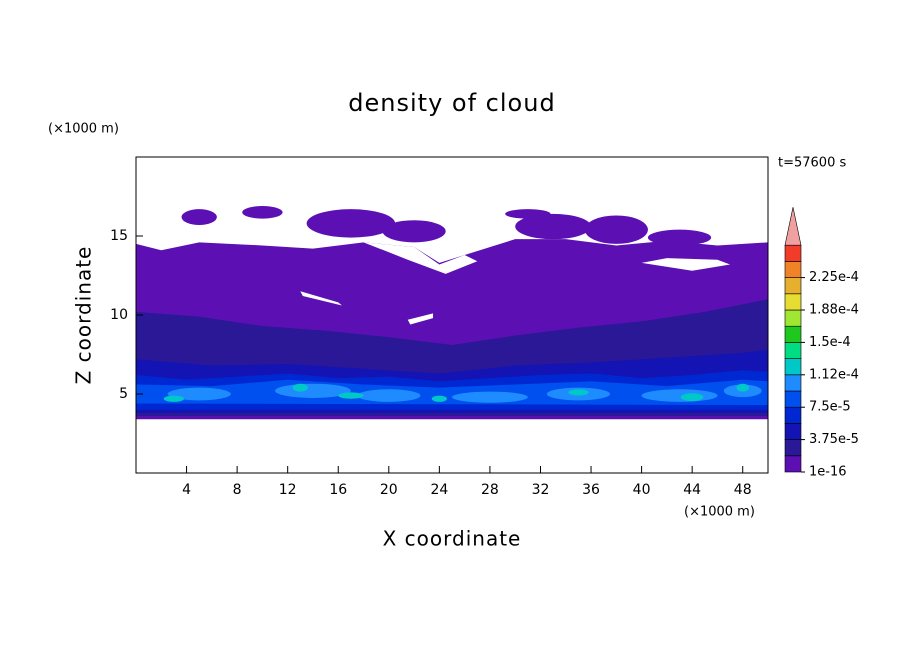  Describe the element at coordinates (743, 490) in the screenshot. I see `x-tick-label: 48` at that location.